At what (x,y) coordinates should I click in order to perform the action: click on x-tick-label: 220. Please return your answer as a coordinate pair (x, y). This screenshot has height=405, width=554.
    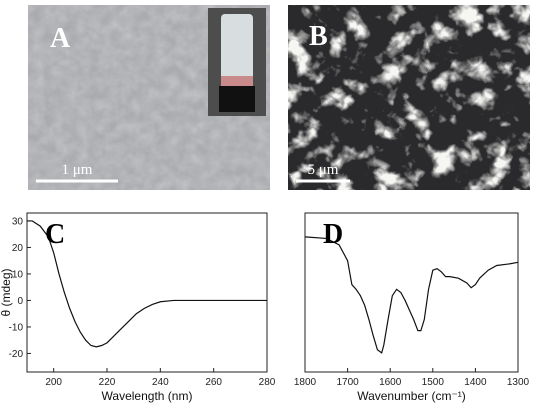
    Looking at the image, I should click on (107, 382).